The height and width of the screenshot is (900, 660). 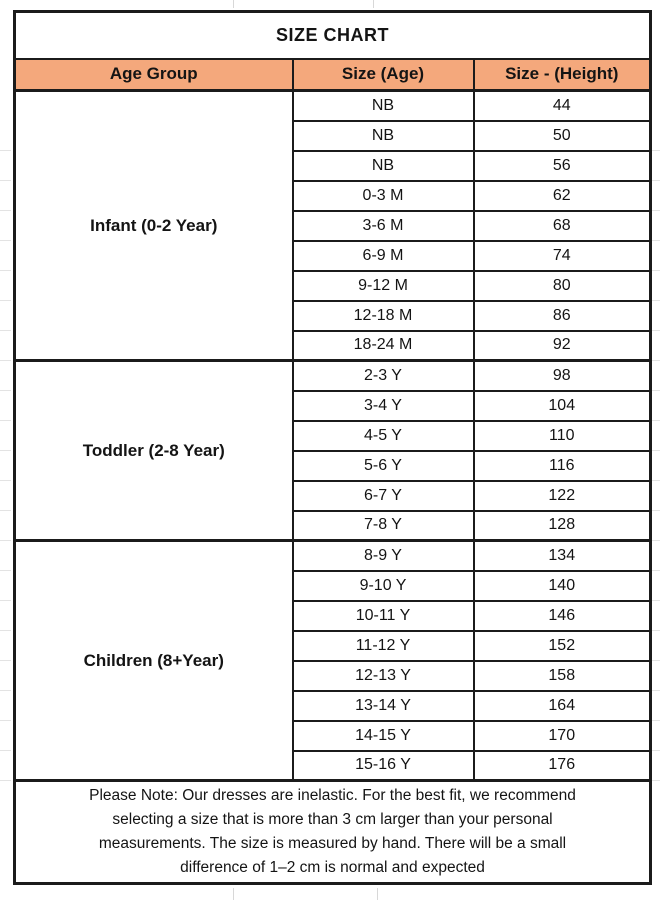 I want to click on size-age-cell: 9-12 M, so click(x=383, y=285).